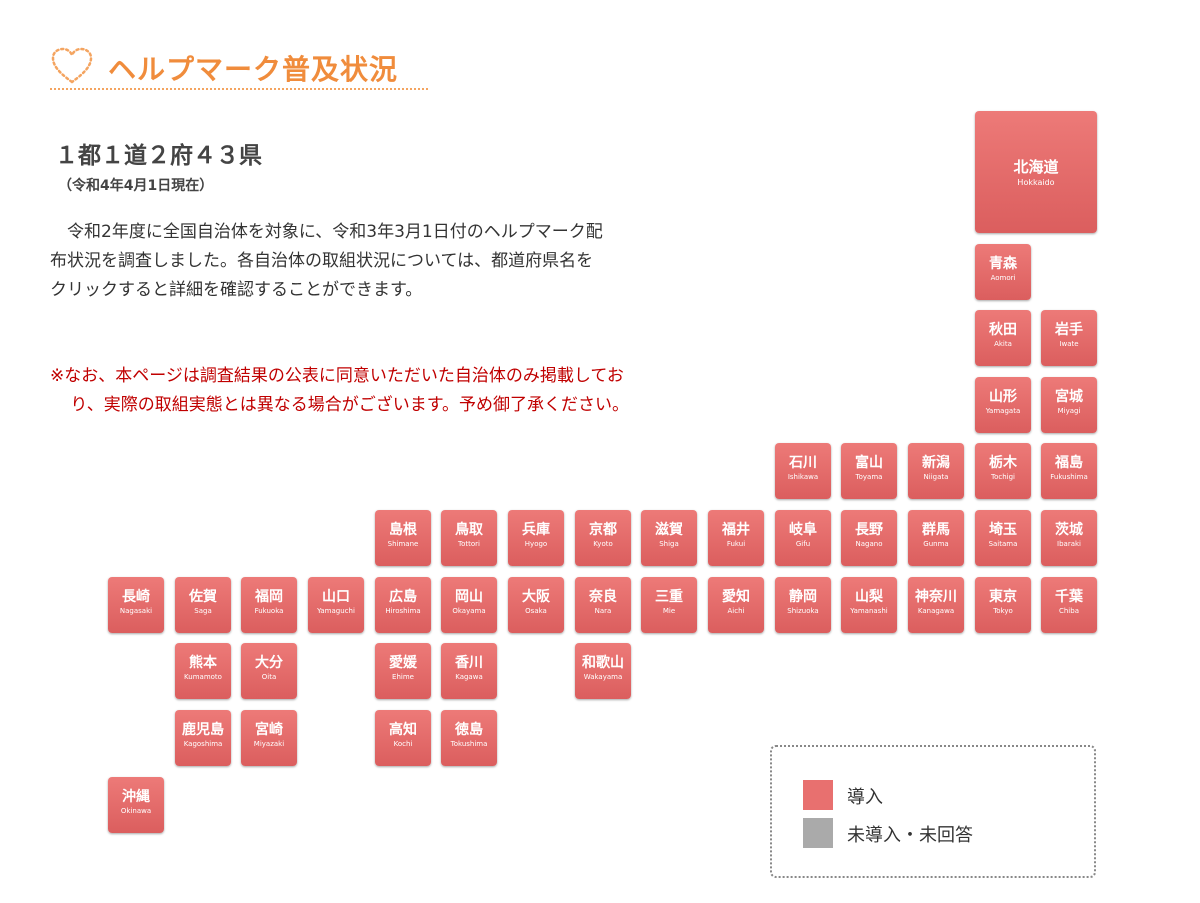 This screenshot has width=1200, height=903. What do you see at coordinates (869, 544) in the screenshot?
I see `prefecture-name-en: Nagano` at bounding box center [869, 544].